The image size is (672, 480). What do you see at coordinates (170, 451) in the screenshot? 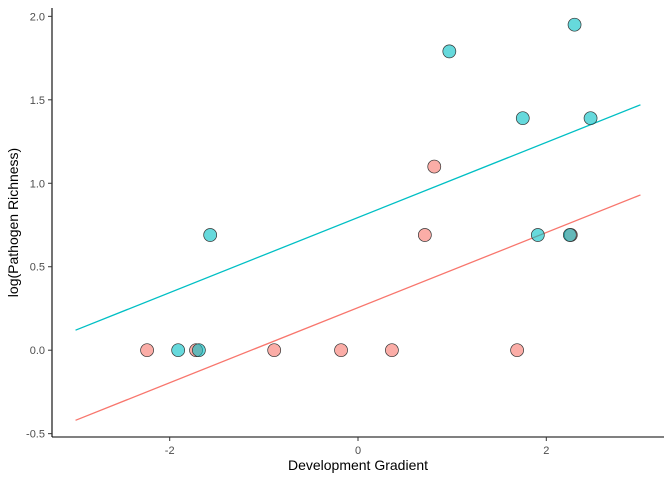
I see `x-tick-label: -2` at bounding box center [170, 451].